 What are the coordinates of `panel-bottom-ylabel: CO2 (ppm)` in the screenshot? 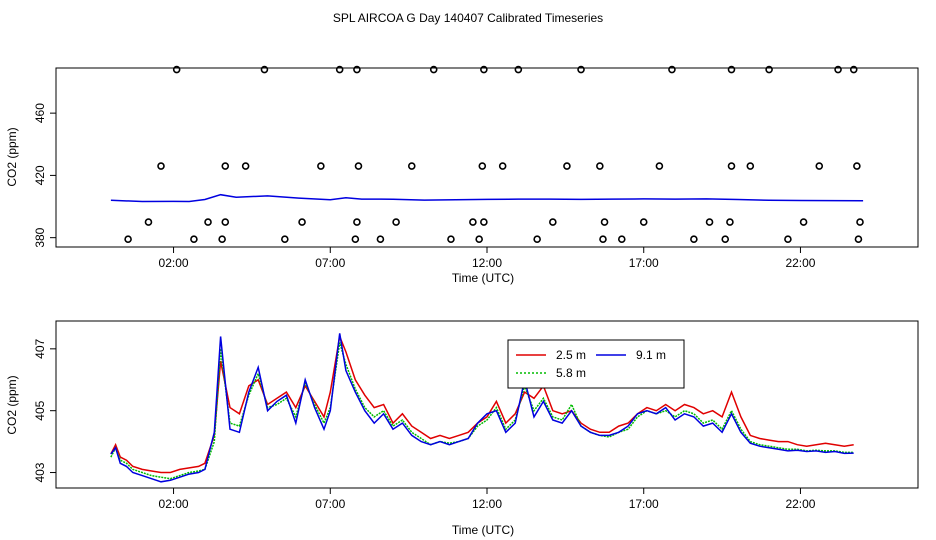 It's located at (12, 404).